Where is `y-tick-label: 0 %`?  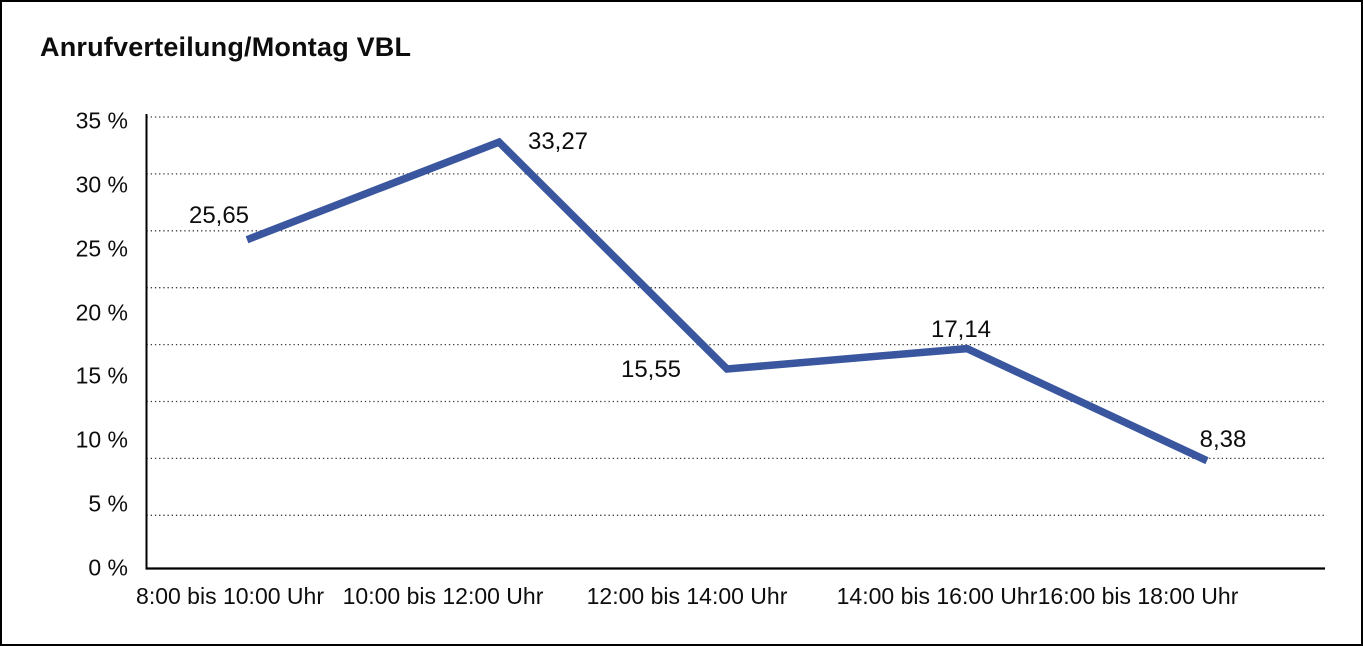 y-tick-label: 0 % is located at coordinates (108, 567).